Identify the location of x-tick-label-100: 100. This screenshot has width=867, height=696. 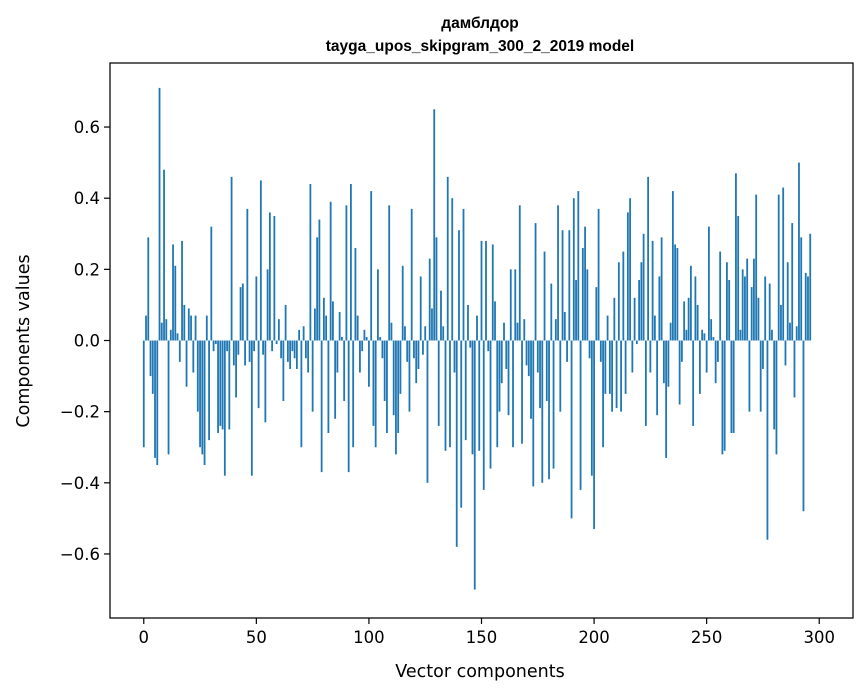
(369, 637).